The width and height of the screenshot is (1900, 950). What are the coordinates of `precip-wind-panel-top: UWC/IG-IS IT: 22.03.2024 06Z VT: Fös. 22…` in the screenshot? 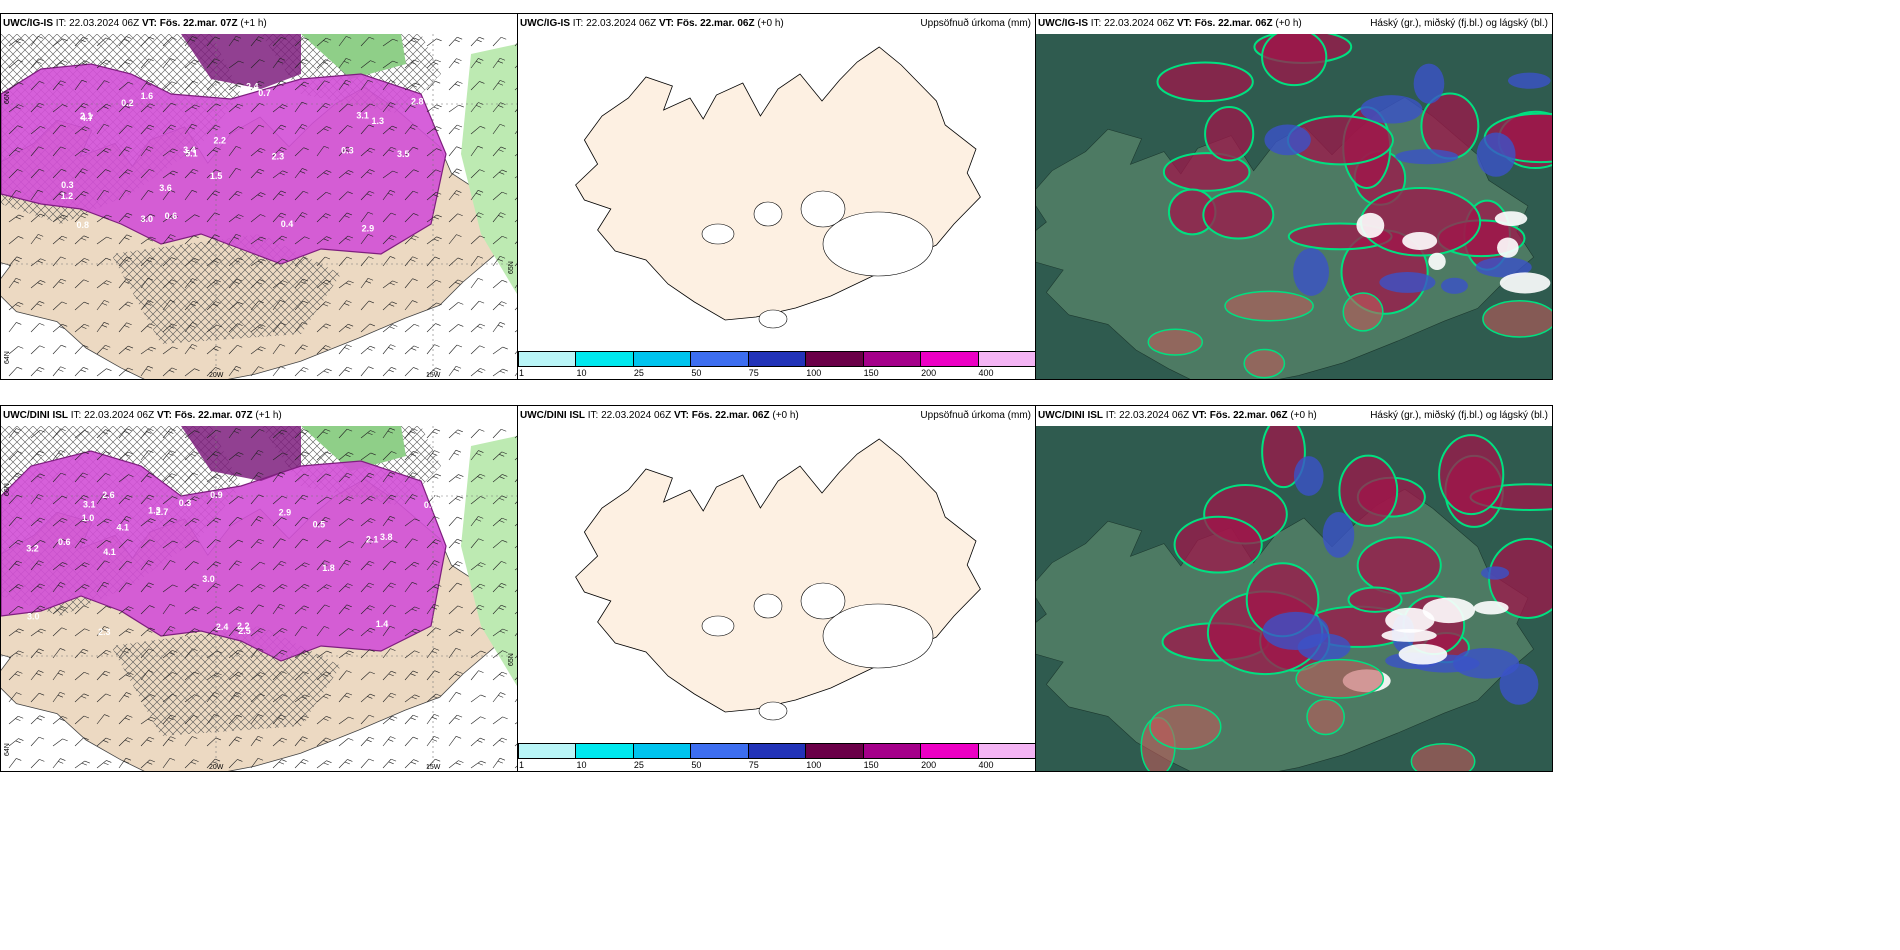 It's located at (259, 196).